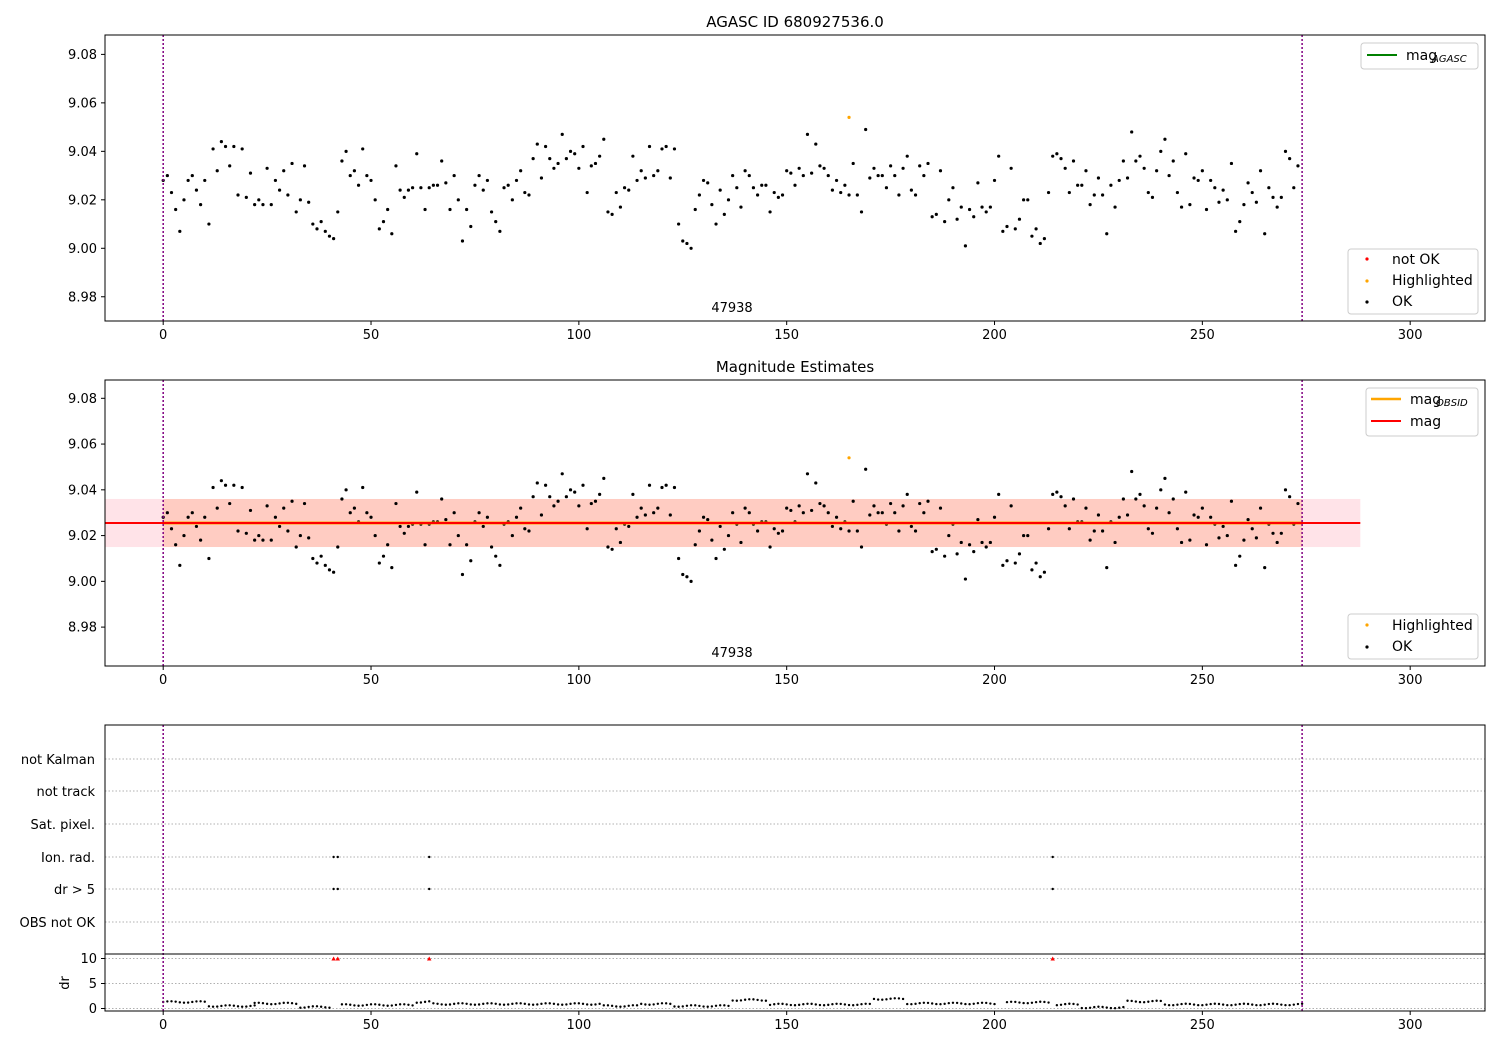  I want to click on flag-label-1: not track, so click(65, 792).